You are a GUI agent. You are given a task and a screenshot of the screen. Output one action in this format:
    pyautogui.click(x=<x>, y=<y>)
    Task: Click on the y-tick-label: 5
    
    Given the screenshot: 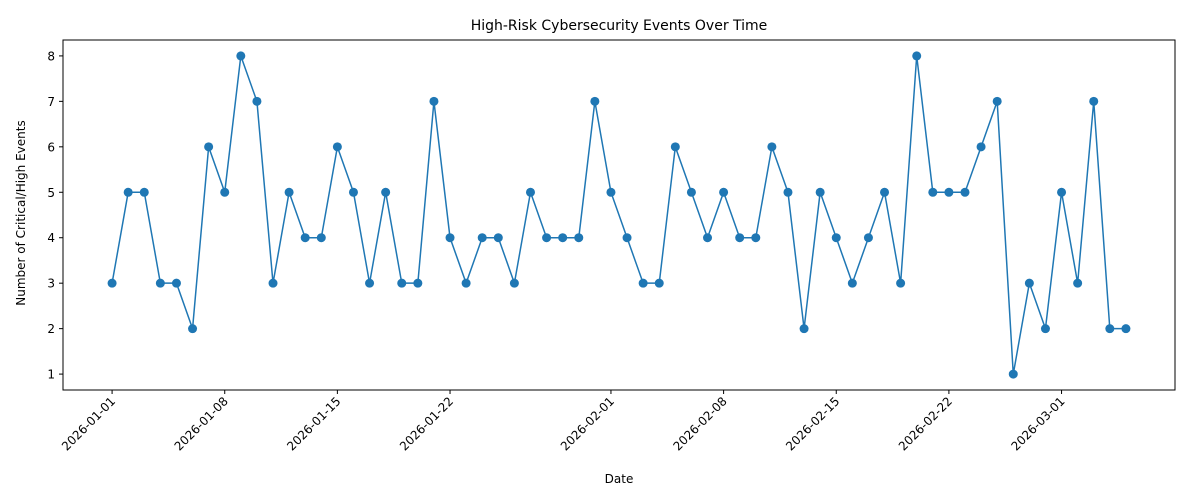 What is the action you would take?
    pyautogui.click(x=51, y=193)
    